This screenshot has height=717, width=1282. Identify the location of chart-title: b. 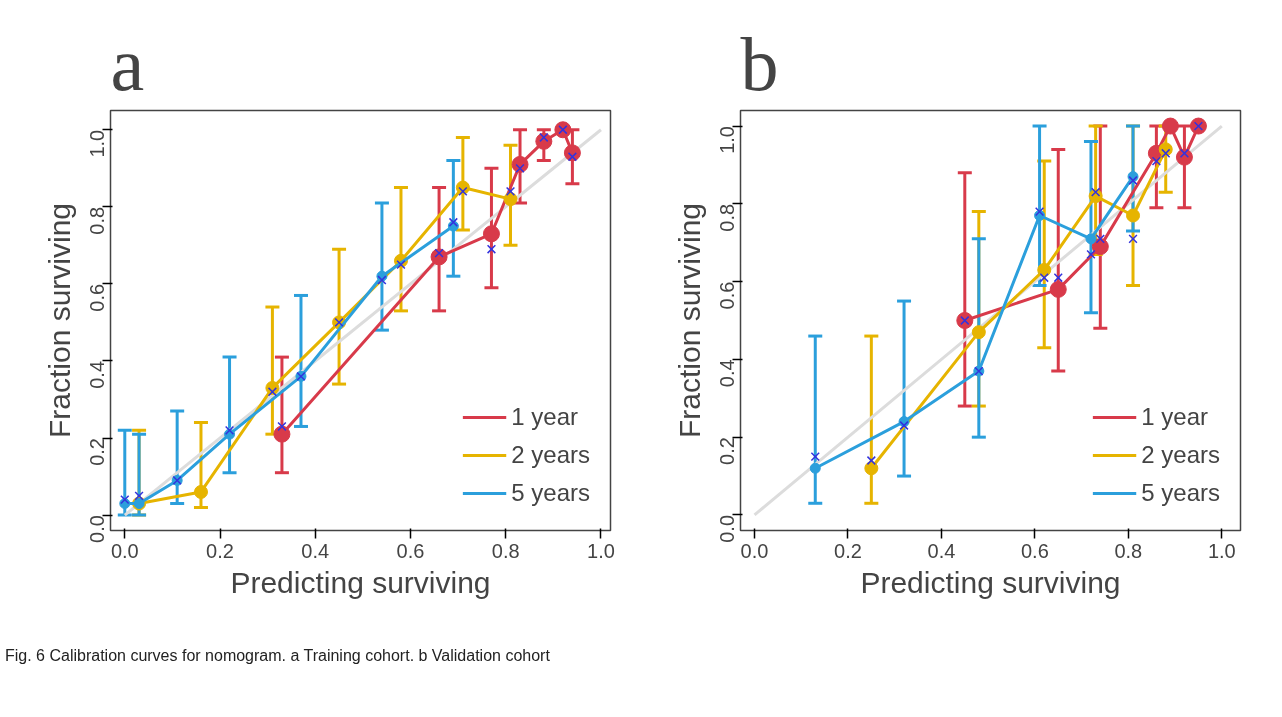
(759, 63).